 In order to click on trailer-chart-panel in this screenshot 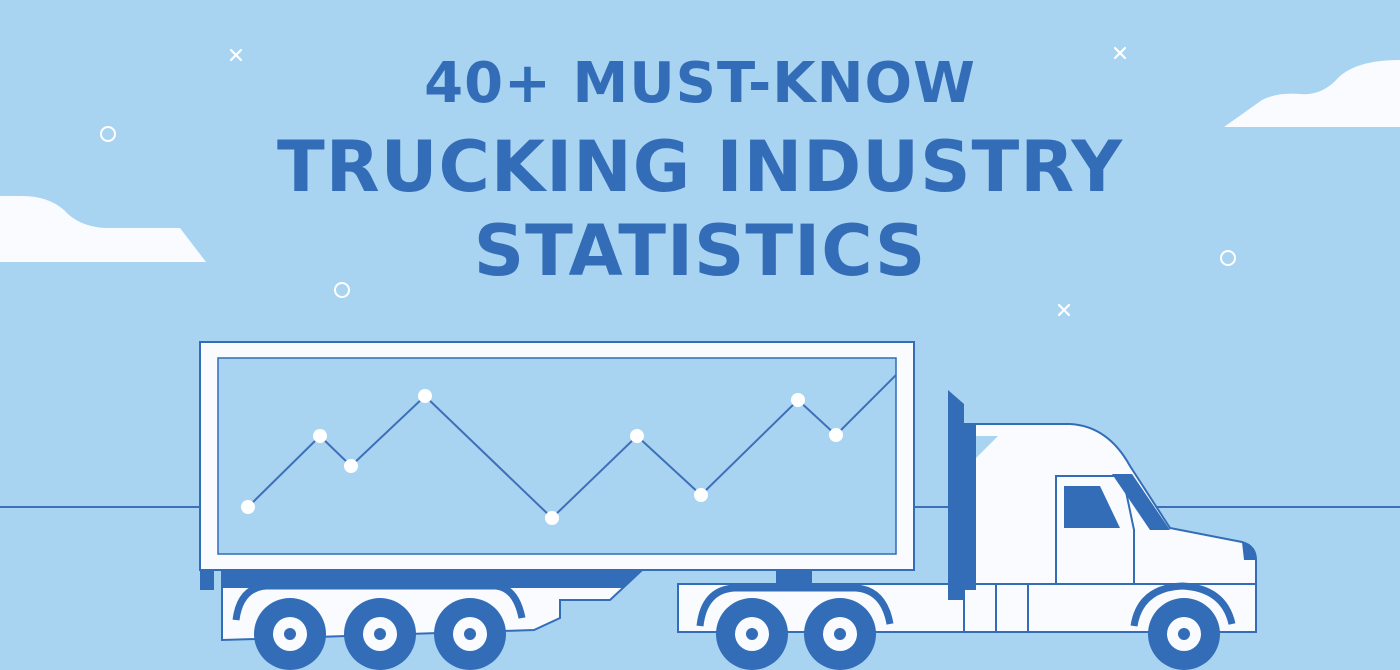, I will do `click(557, 456)`.